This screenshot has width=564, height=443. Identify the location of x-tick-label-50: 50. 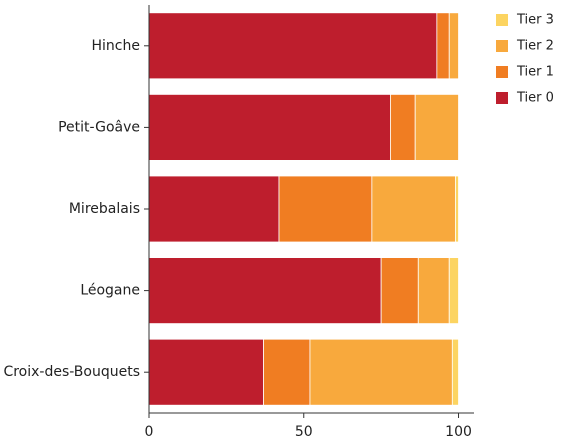
(304, 432).